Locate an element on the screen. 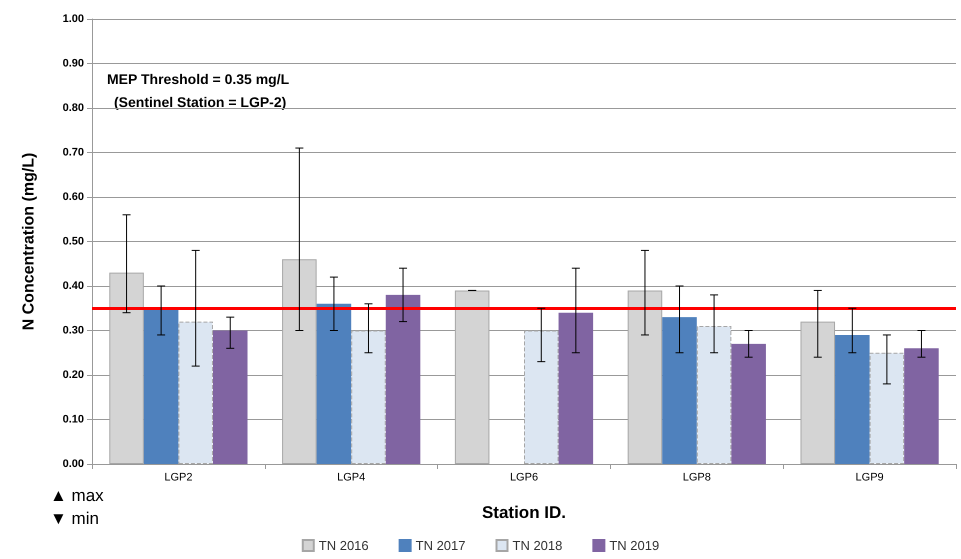 This screenshot has height=559, width=961. x-tick-label: LGP4 is located at coordinates (351, 478).